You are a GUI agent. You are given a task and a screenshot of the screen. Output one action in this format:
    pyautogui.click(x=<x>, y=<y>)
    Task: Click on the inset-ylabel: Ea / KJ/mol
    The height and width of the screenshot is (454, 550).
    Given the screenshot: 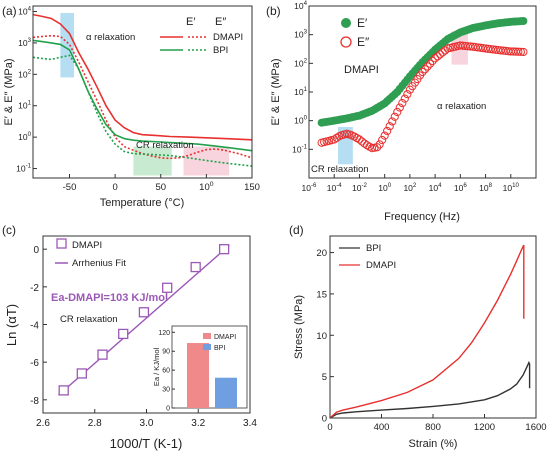 What is the action you would take?
    pyautogui.click(x=156, y=367)
    